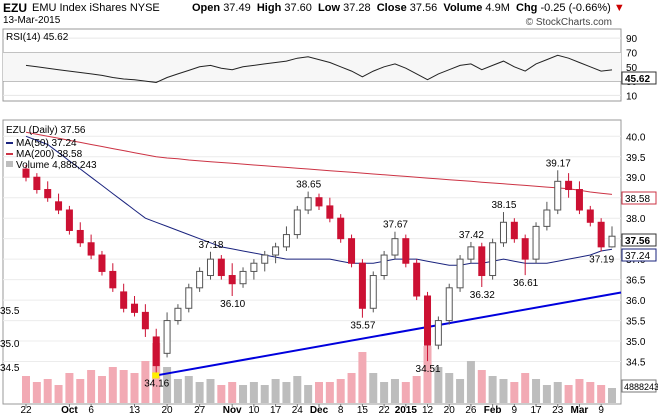 The height and width of the screenshot is (415, 658). Describe the element at coordinates (363, 410) in the screenshot. I see `x-tick-label: 15` at that location.